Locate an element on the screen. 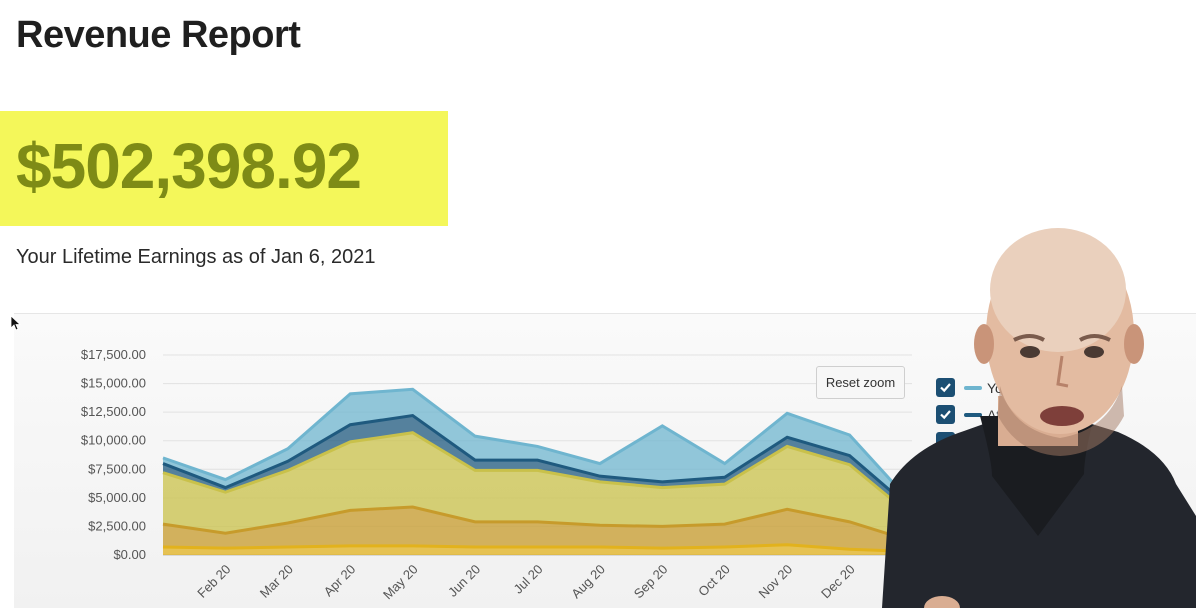 The image size is (1196, 608). mouse-cursor-icon is located at coordinates (16, 323).